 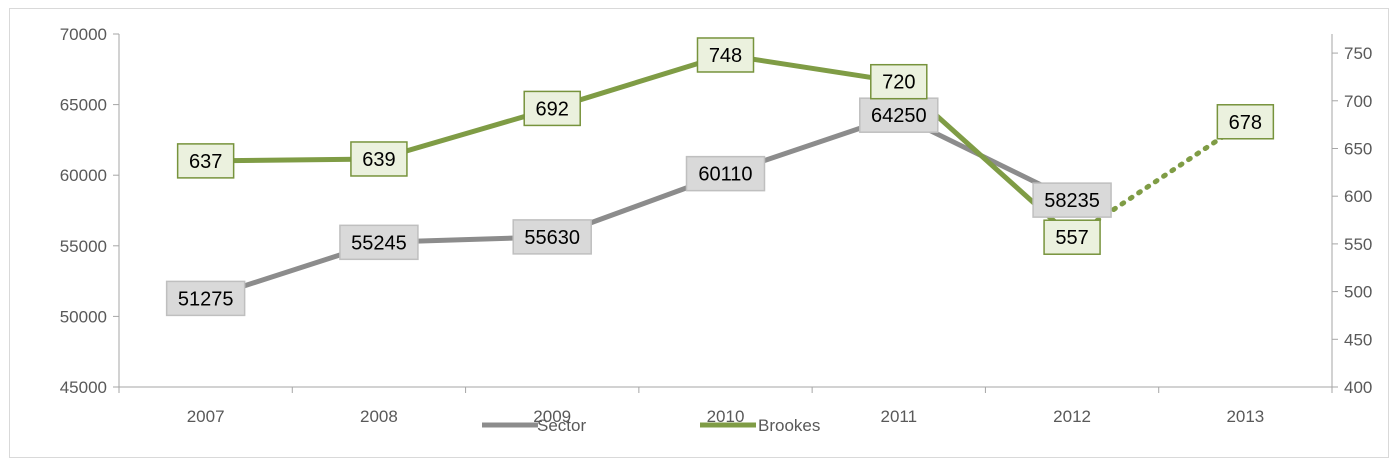 I want to click on data-label-sector: 58235, so click(x=1072, y=201).